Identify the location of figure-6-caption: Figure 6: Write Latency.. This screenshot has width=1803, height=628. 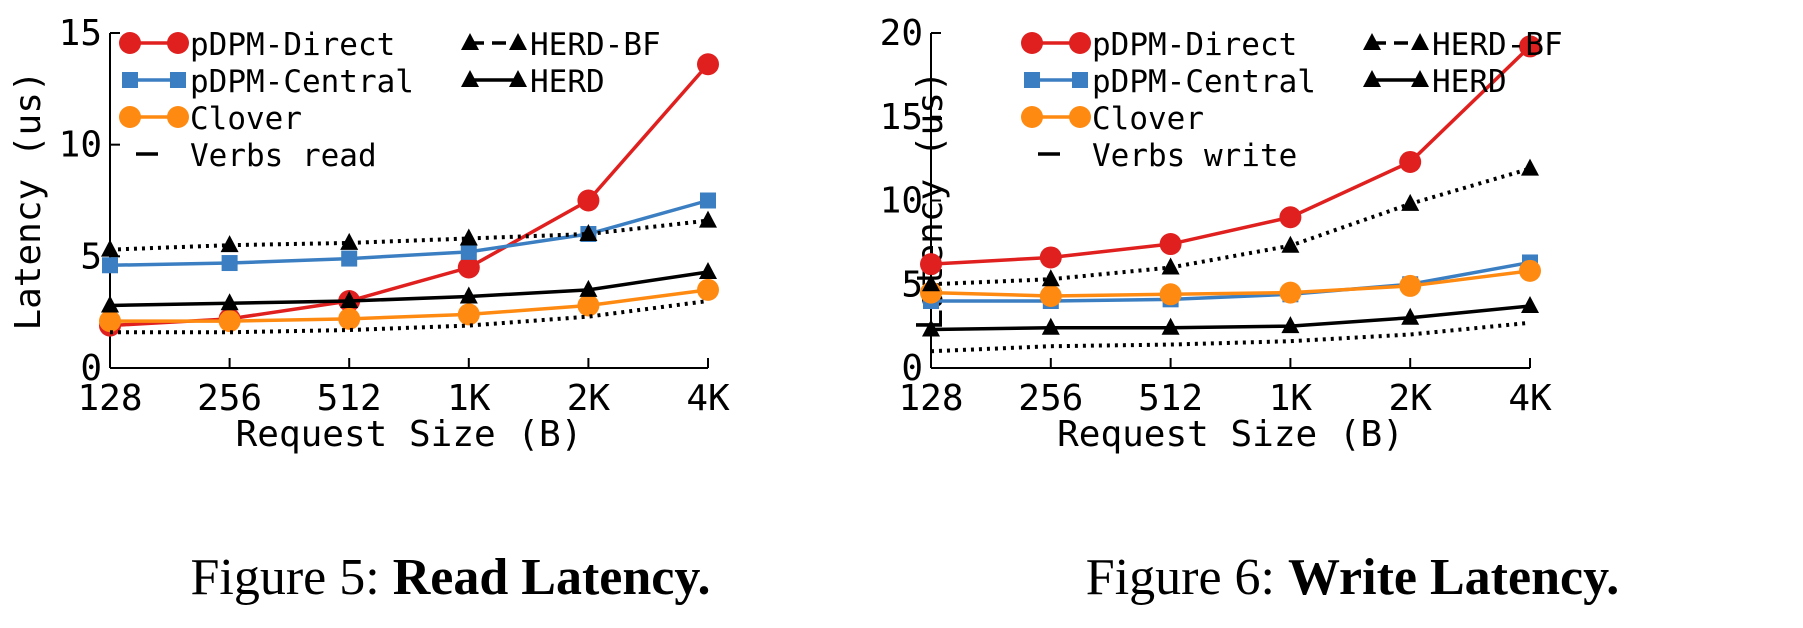
(1352, 577).